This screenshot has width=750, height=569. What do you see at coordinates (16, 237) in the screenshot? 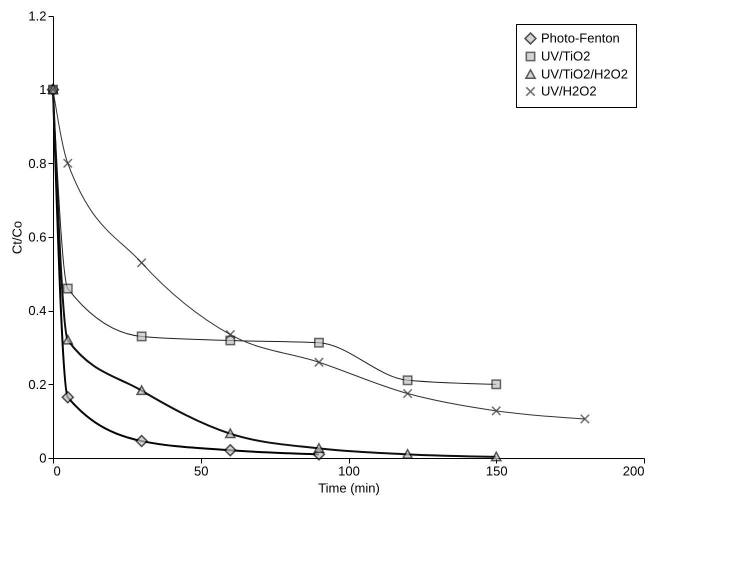
I see `y-axis-title: Ct/Co` at bounding box center [16, 237].